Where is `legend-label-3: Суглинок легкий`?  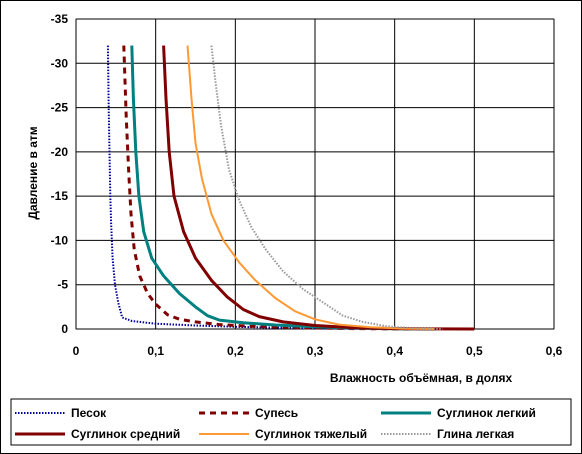
legend-label-3: Суглинок легкий is located at coordinates (486, 413).